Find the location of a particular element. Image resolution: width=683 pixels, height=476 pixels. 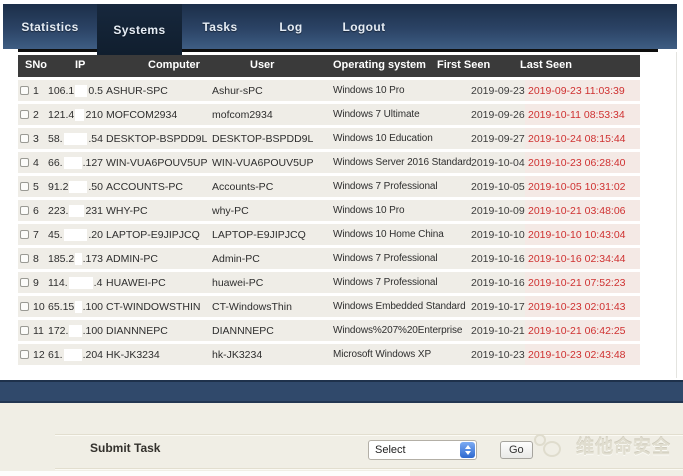

row-computer: WIN-VUA6POUV5UP is located at coordinates (157, 162).